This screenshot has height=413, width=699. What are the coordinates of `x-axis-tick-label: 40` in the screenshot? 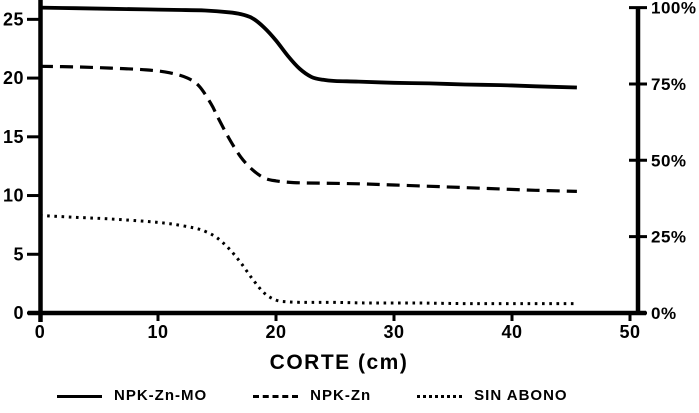 It's located at (511, 332).